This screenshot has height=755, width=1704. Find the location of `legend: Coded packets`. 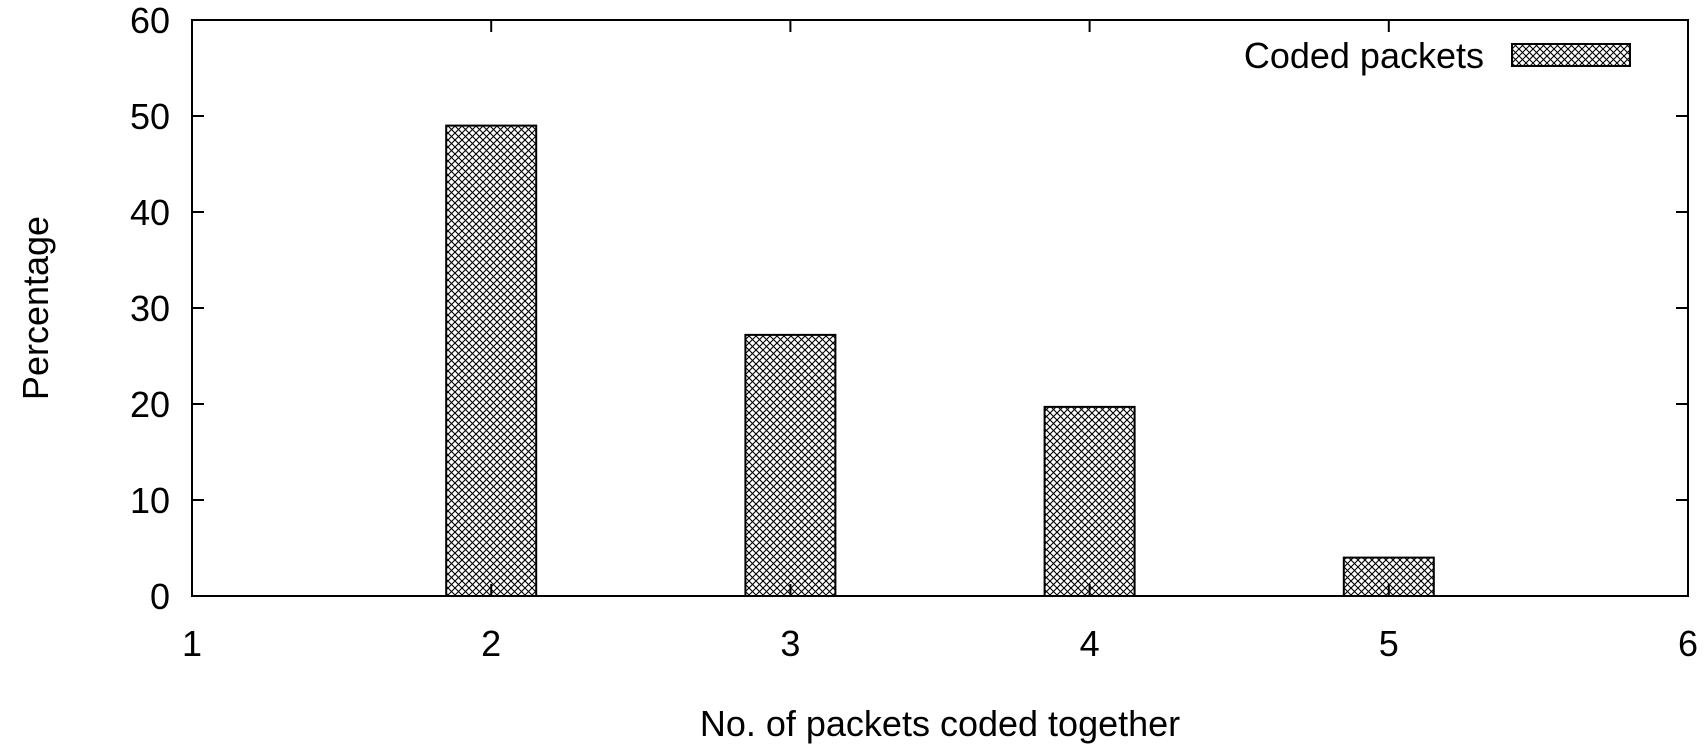

legend: Coded packets is located at coordinates (1437, 55).